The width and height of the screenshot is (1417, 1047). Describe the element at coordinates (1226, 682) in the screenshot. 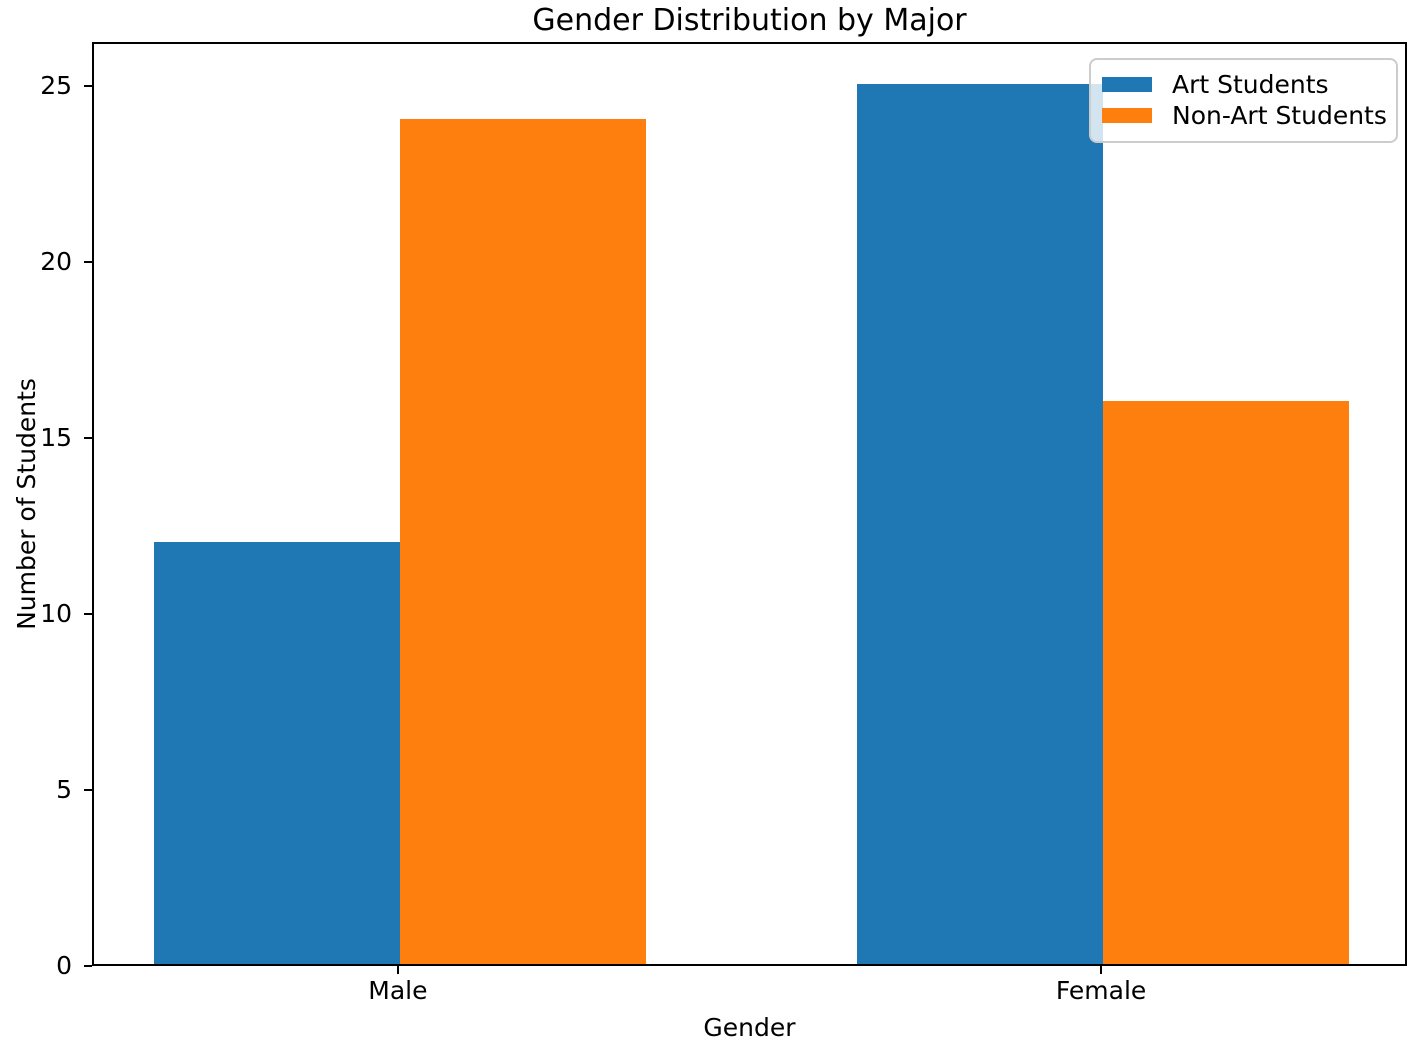

I see `bar-non-art-students-female` at that location.